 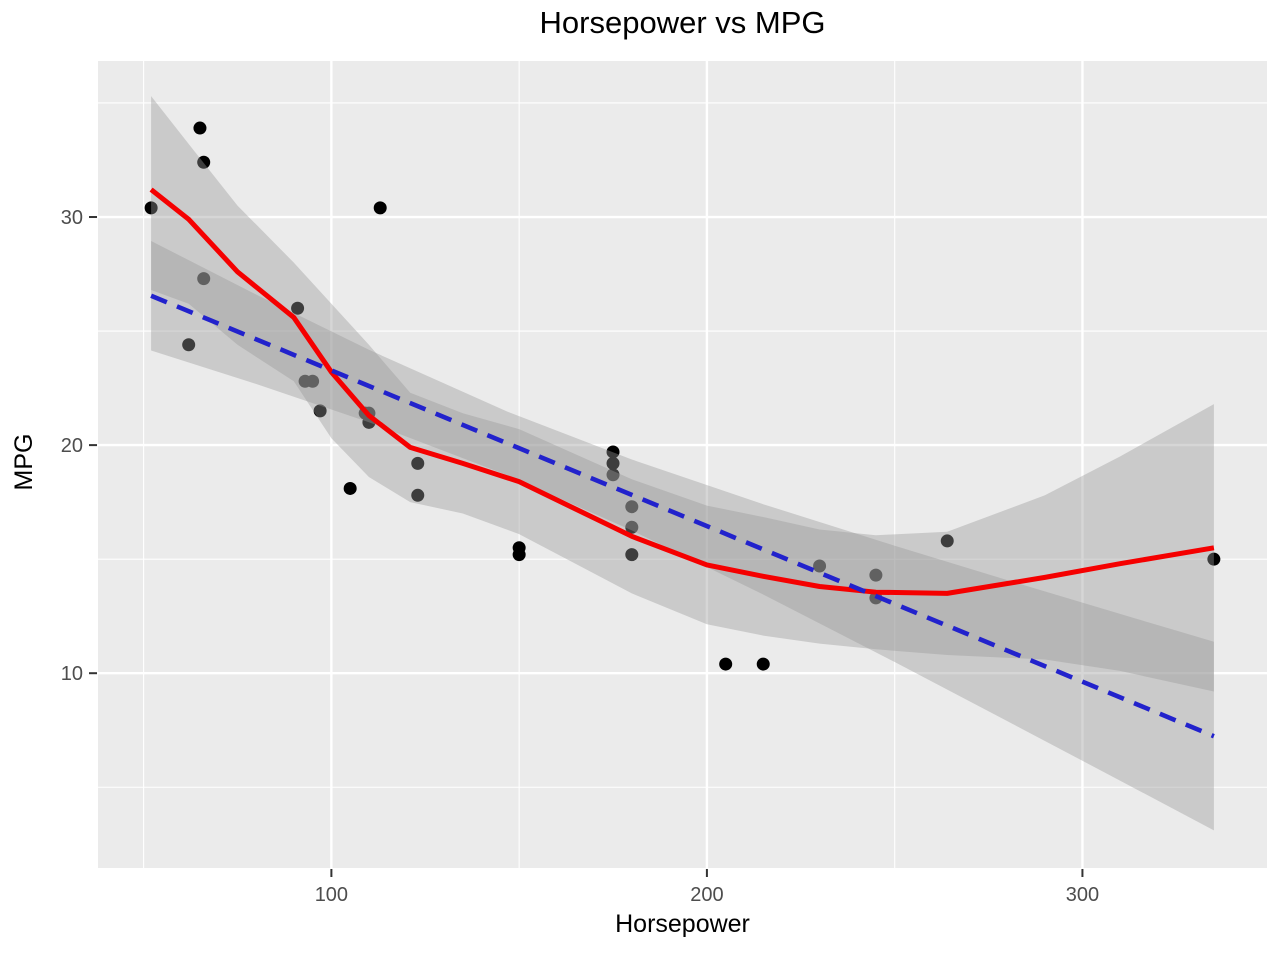 What do you see at coordinates (331, 895) in the screenshot?
I see `x-tick-label: 100` at bounding box center [331, 895].